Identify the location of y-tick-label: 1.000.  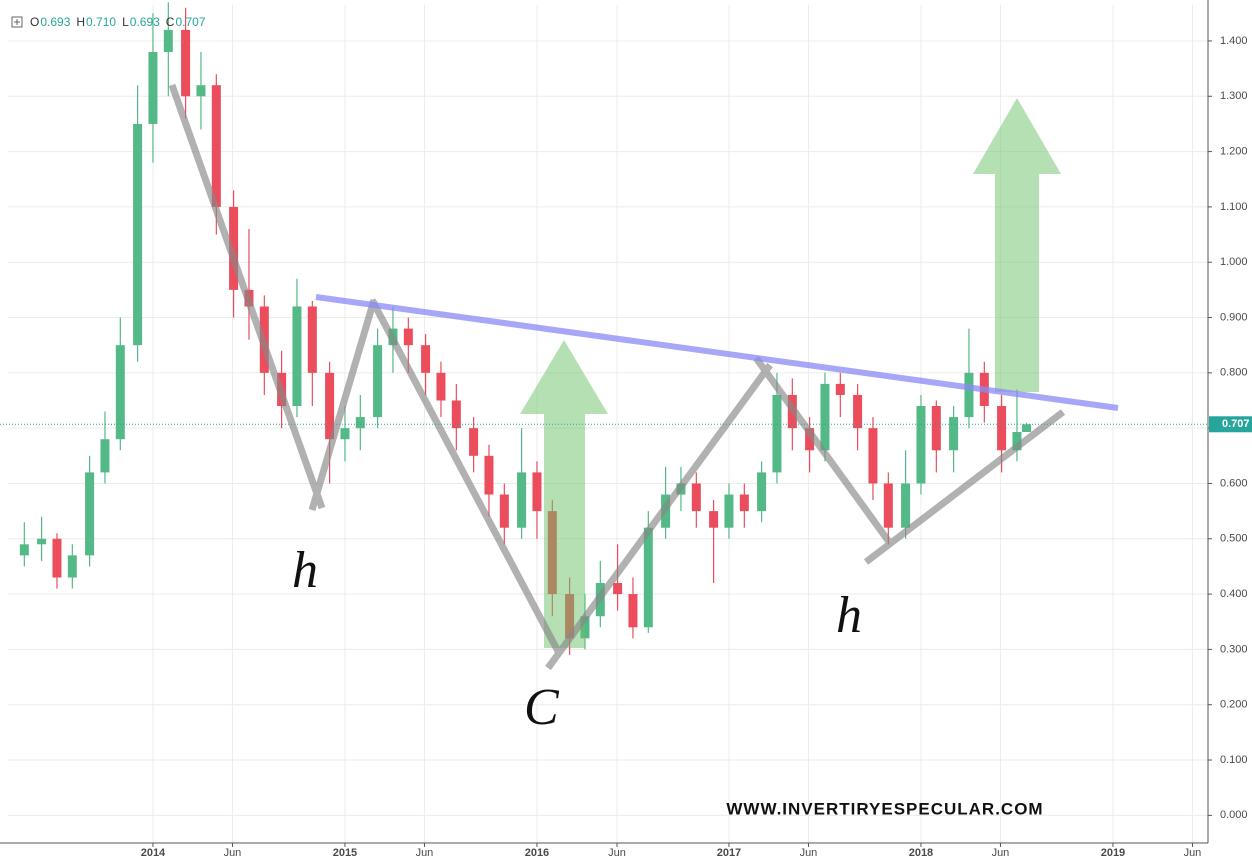
(1234, 262).